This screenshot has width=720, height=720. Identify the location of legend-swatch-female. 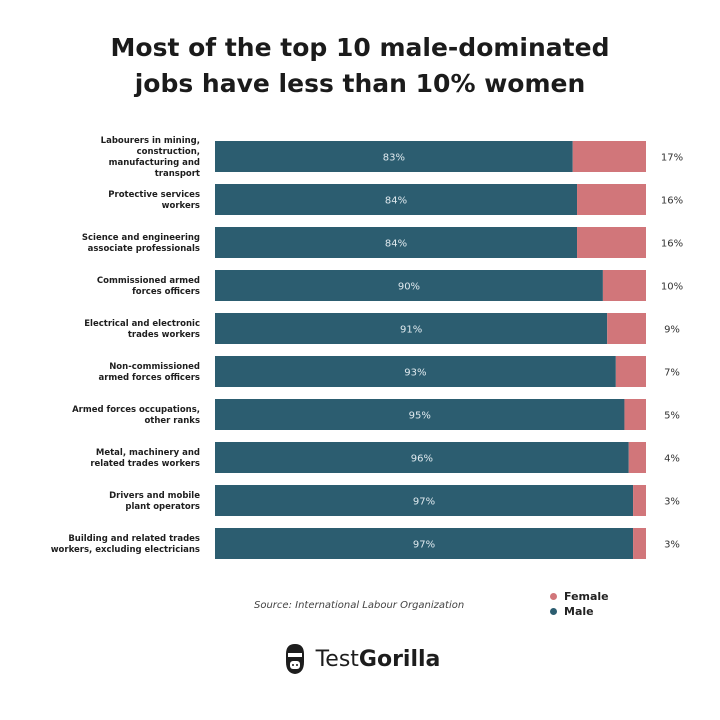
(553, 596).